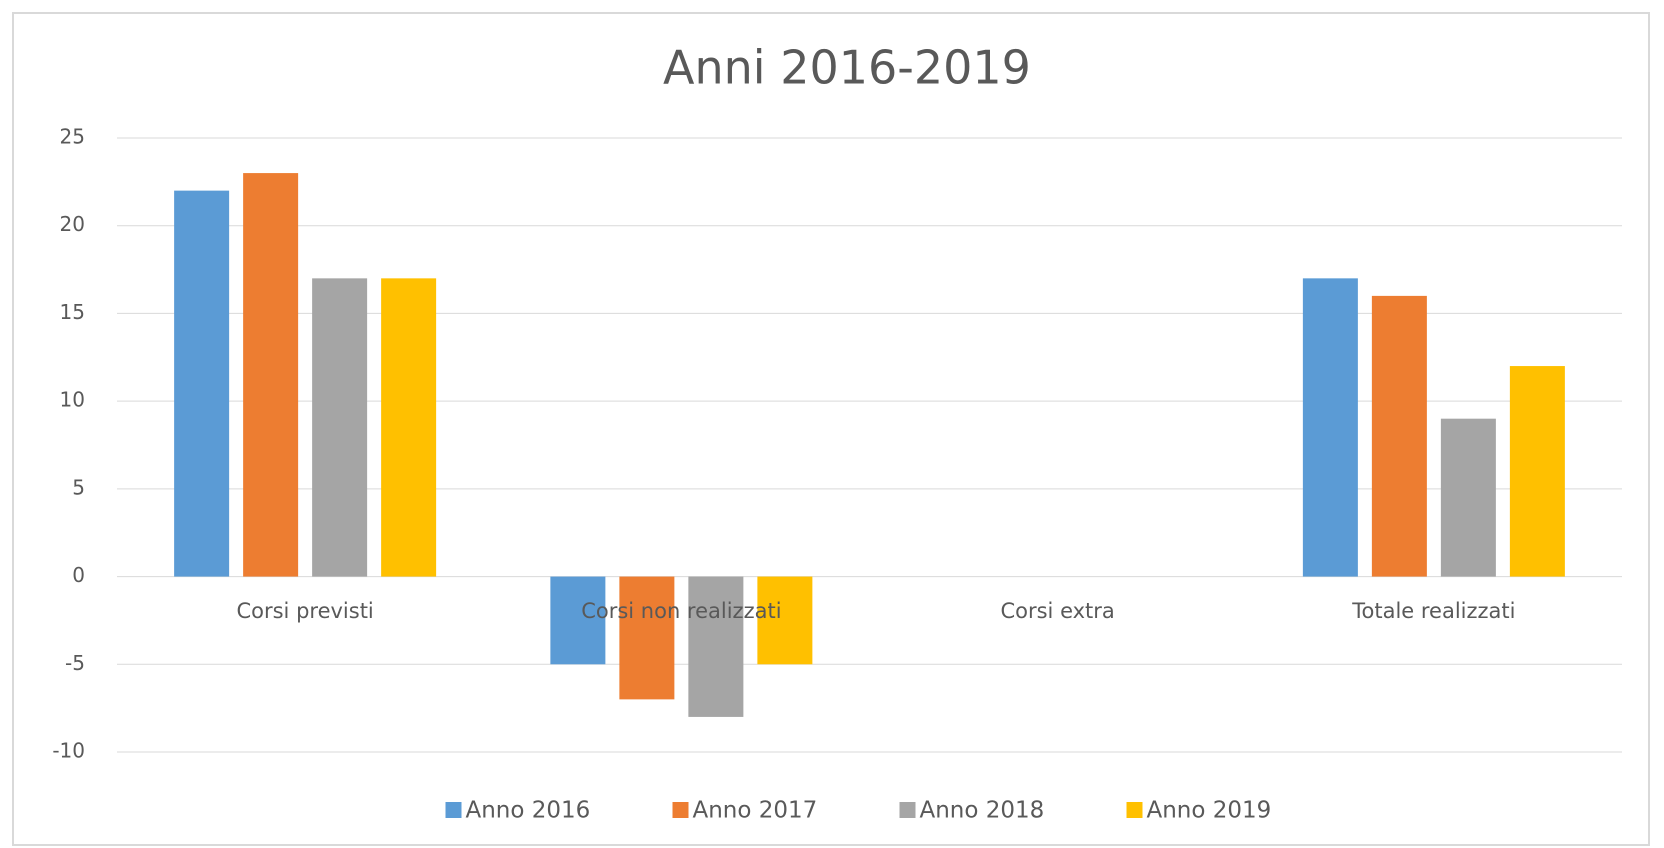 The image size is (1664, 848). What do you see at coordinates (72, 400) in the screenshot?
I see `y-tick-label: 10` at bounding box center [72, 400].